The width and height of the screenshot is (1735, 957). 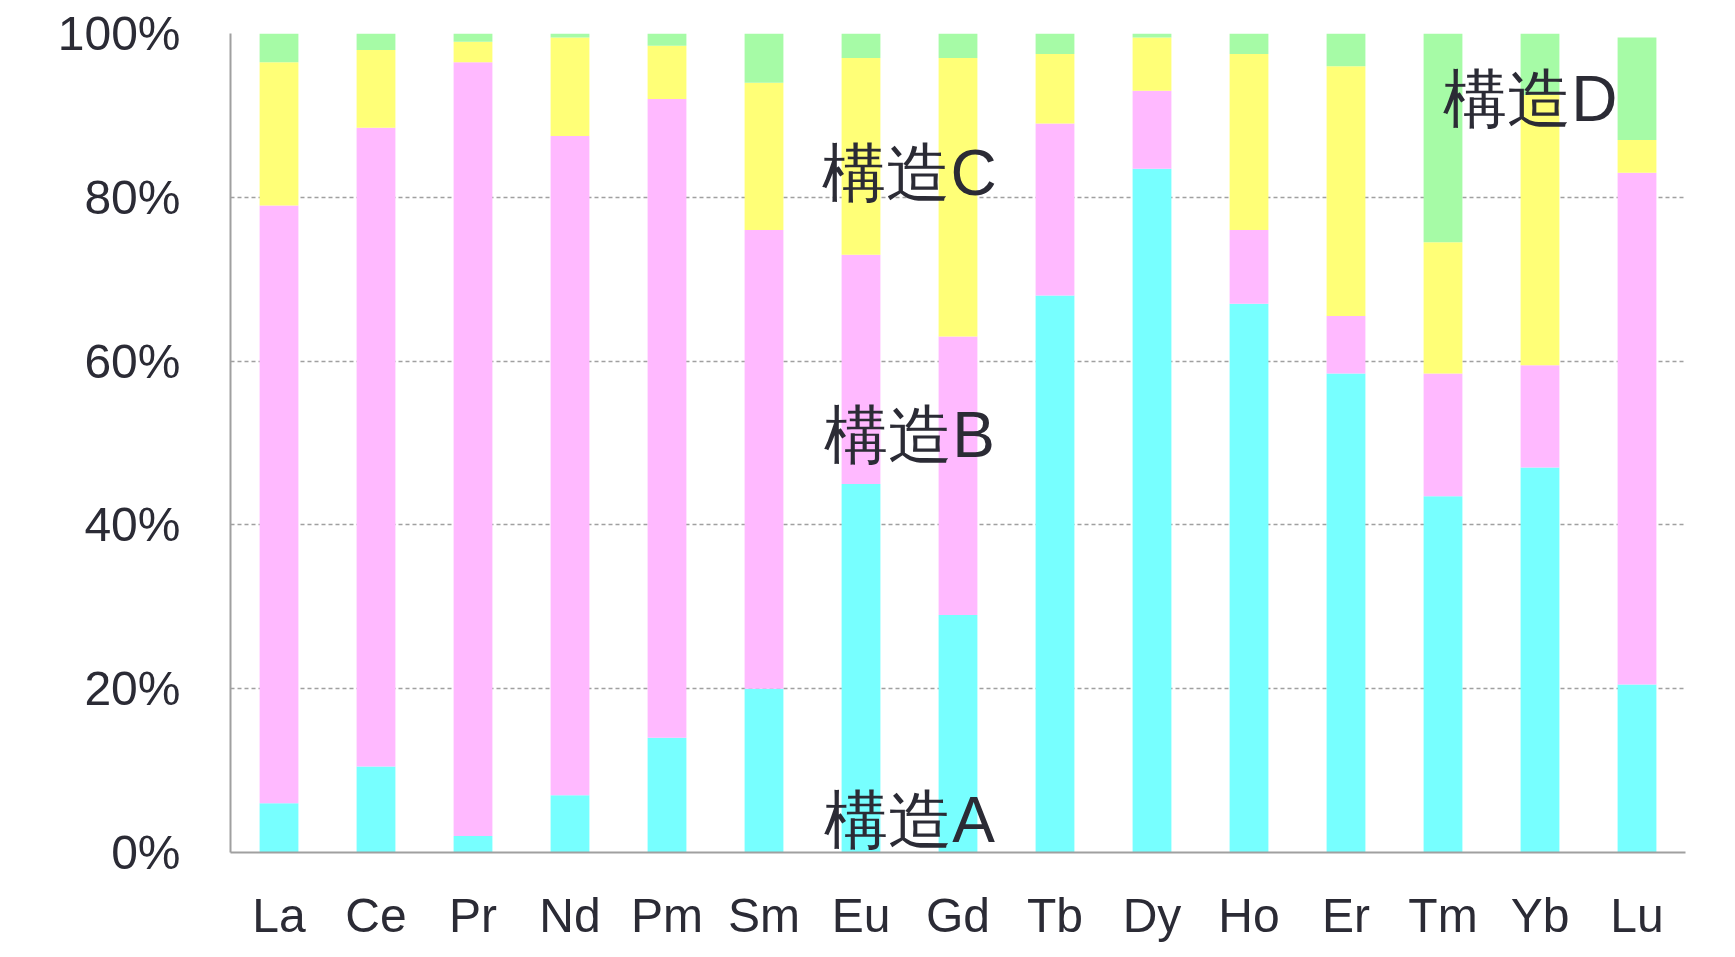 I want to click on series-label: 構造D, so click(x=1530, y=99).